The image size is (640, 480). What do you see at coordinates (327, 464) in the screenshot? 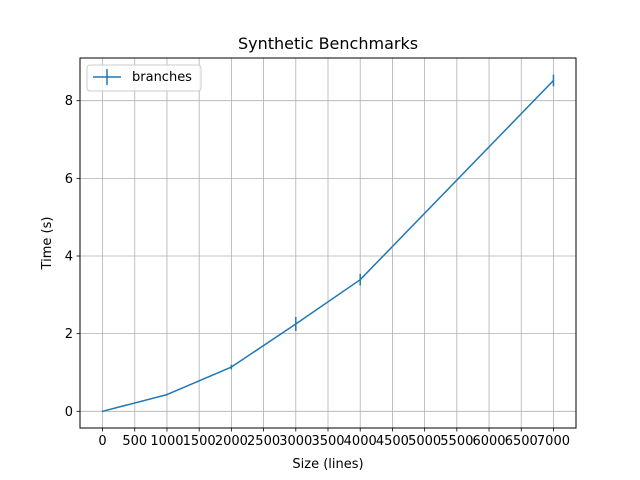
I see `x-axis-label: Size (lines)` at bounding box center [327, 464].